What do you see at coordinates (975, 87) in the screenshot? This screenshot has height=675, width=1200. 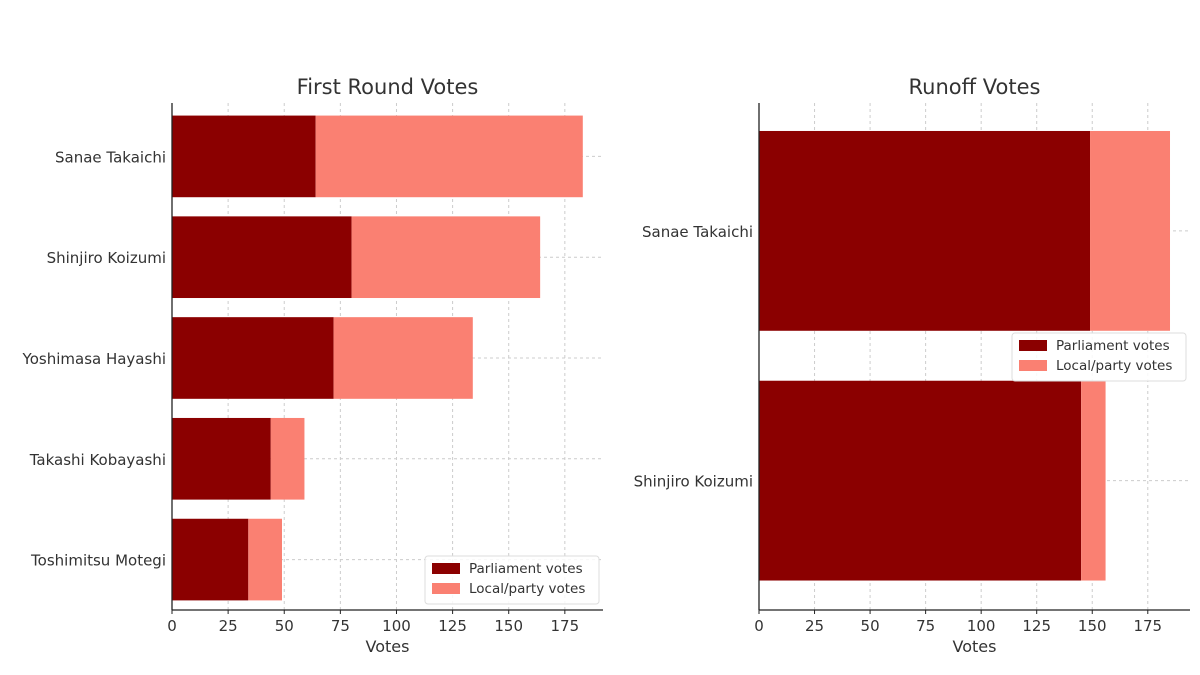 I see `chart-title: Runoff Votes` at bounding box center [975, 87].